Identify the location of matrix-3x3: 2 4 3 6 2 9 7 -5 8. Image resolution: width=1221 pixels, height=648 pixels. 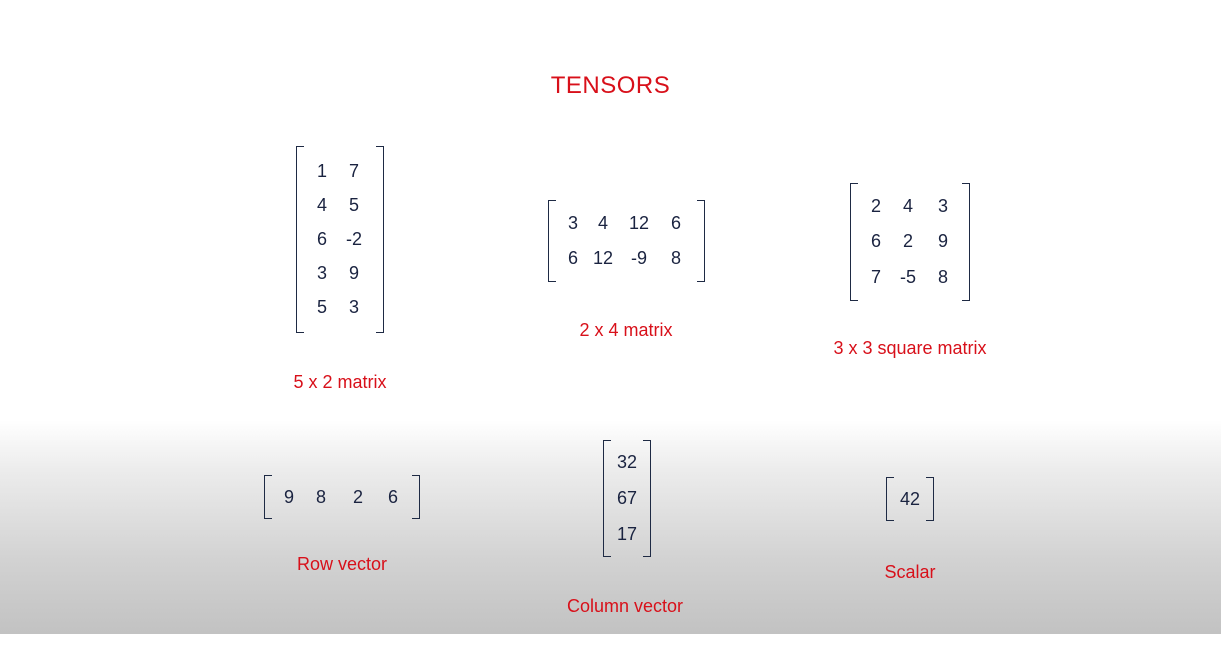
(910, 242).